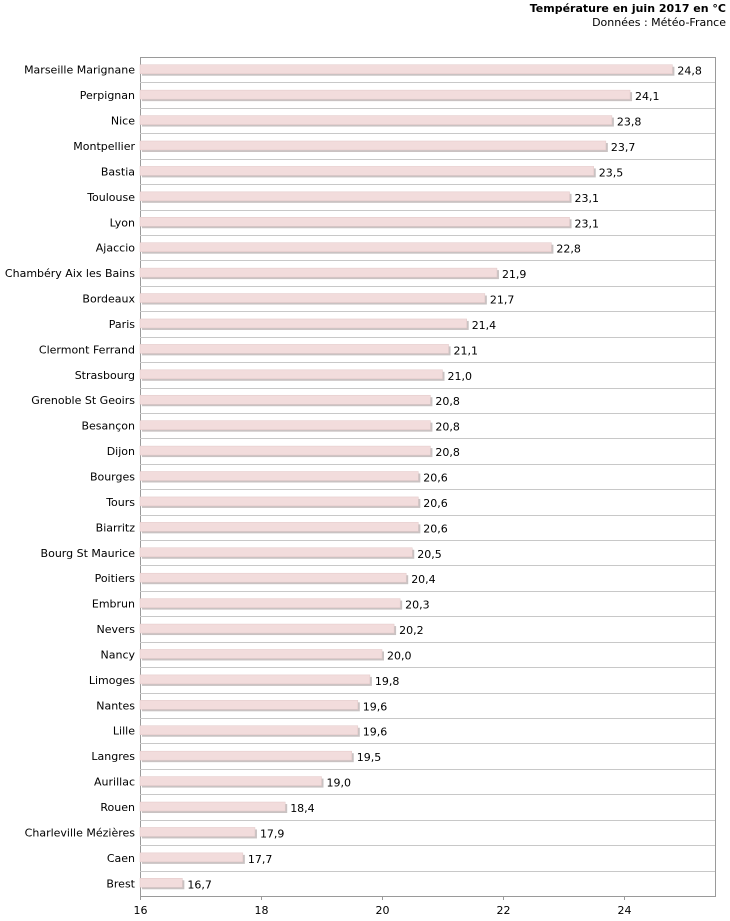 The height and width of the screenshot is (921, 730). I want to click on value-label: 20,2, so click(411, 630).